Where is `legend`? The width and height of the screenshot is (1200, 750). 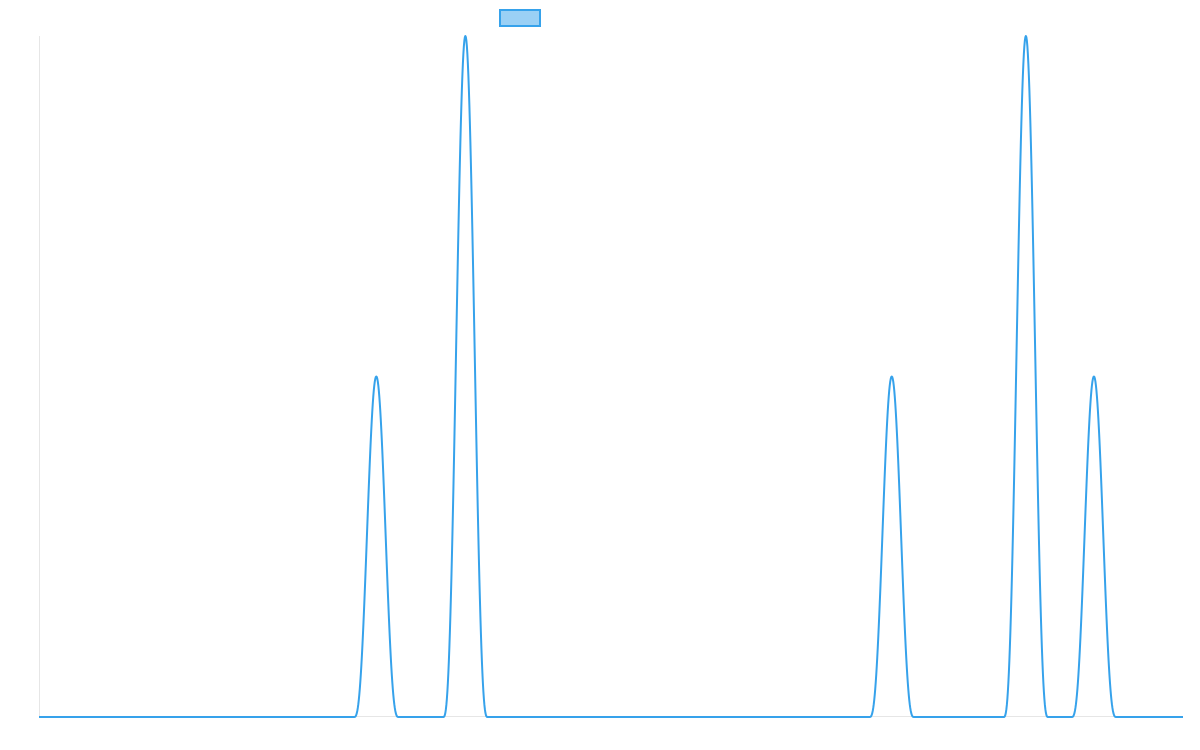
legend is located at coordinates (520, 18).